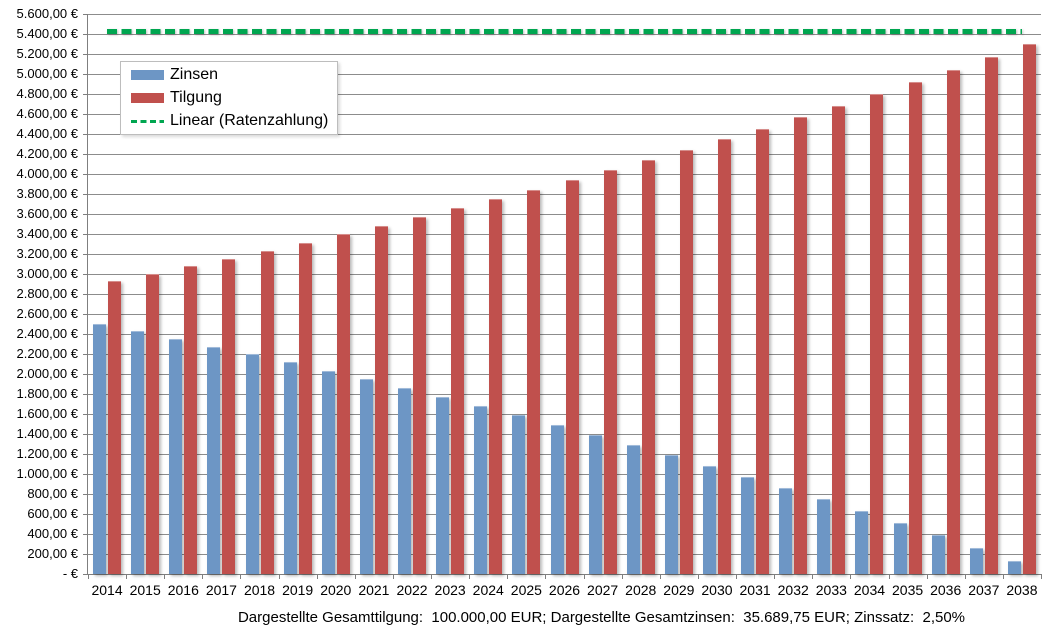 This screenshot has width=1053, height=640. Describe the element at coordinates (328, 472) in the screenshot. I see `bar-zinsen-2020` at that location.